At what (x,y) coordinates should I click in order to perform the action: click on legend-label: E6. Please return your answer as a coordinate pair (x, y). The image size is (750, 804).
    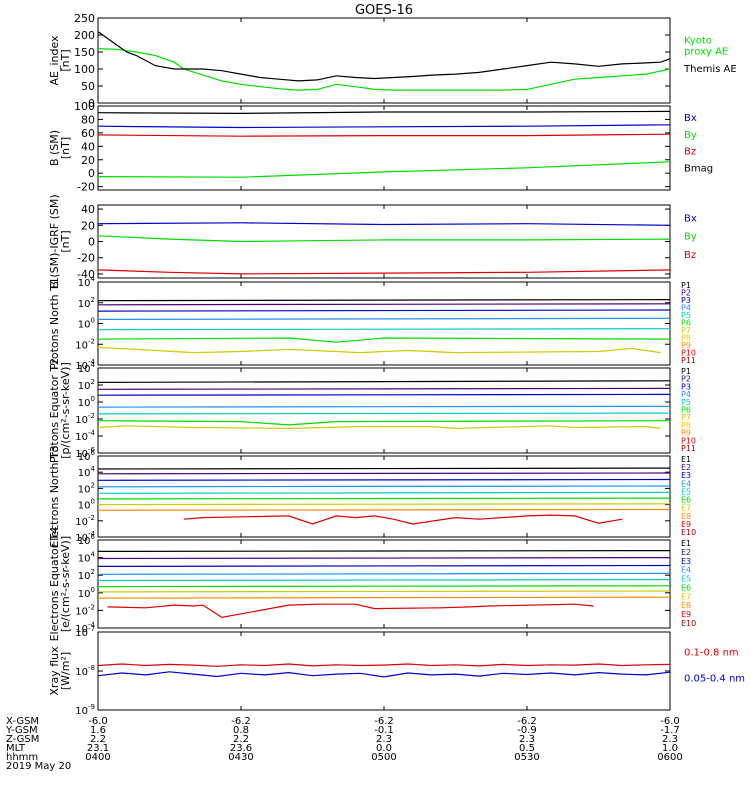
    Looking at the image, I should click on (686, 500).